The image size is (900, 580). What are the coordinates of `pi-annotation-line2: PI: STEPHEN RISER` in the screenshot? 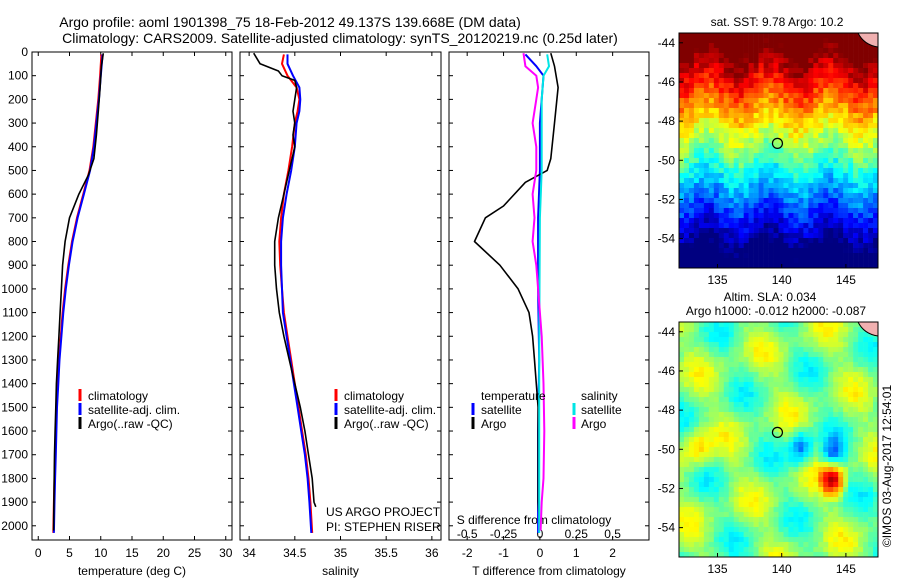 It's located at (383, 527).